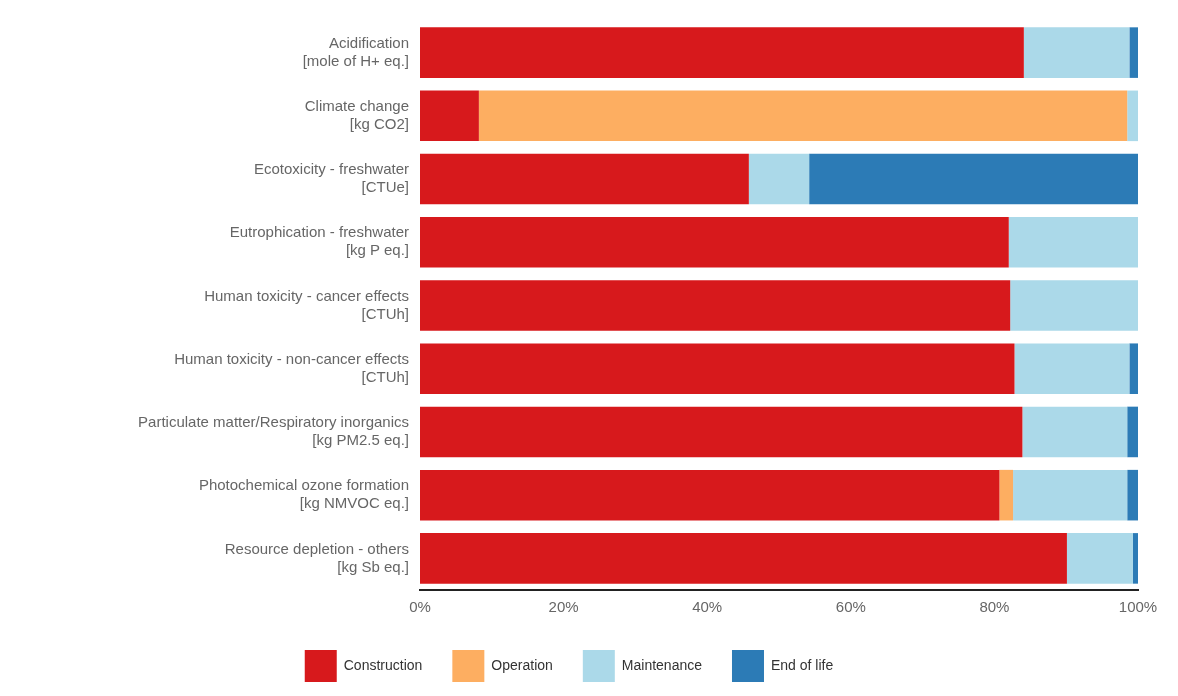 Image resolution: width=1178 pixels, height=696 pixels. I want to click on x-tick-label: 0%, so click(420, 607).